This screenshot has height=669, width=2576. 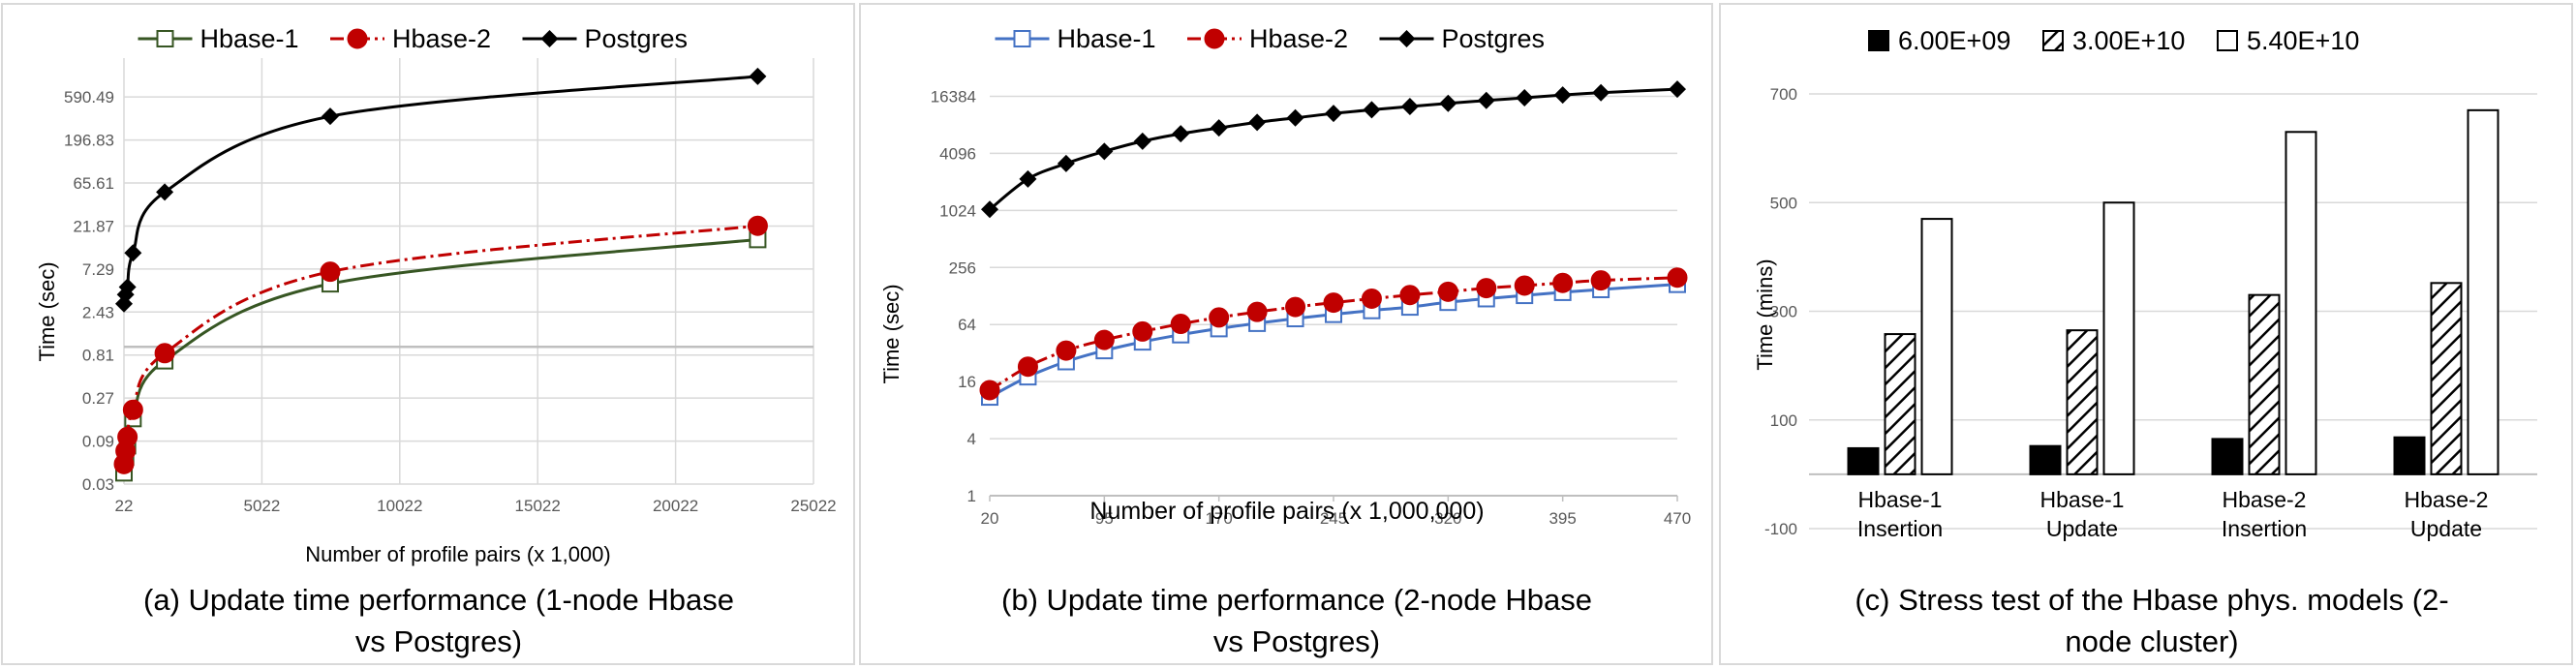 What do you see at coordinates (2082, 528) in the screenshot?
I see `chart-c-x-tick-label-line2: Update` at bounding box center [2082, 528].